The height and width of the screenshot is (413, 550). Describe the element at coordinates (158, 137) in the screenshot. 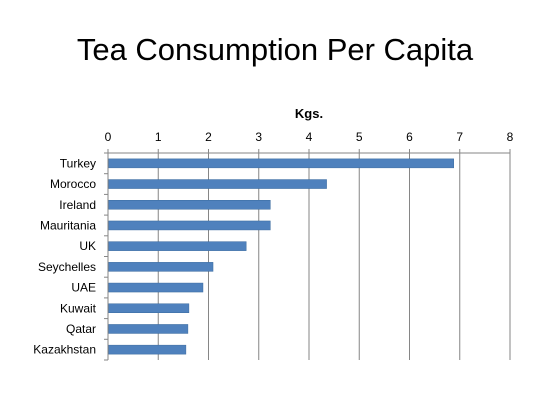

I see `x-tick-label: 1` at that location.